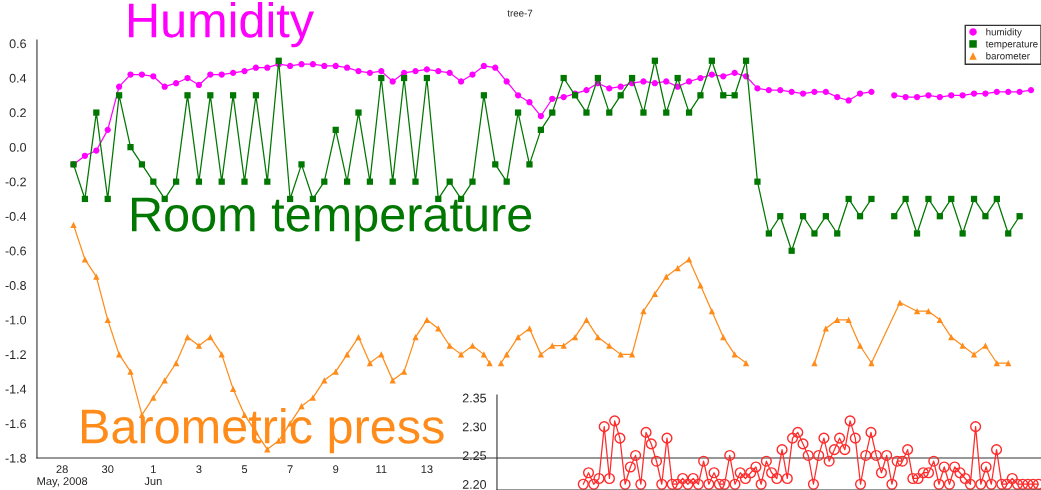 Image resolution: width=1041 pixels, height=490 pixels. Describe the element at coordinates (474, 427) in the screenshot. I see `y-tick-label: 2.30` at that location.